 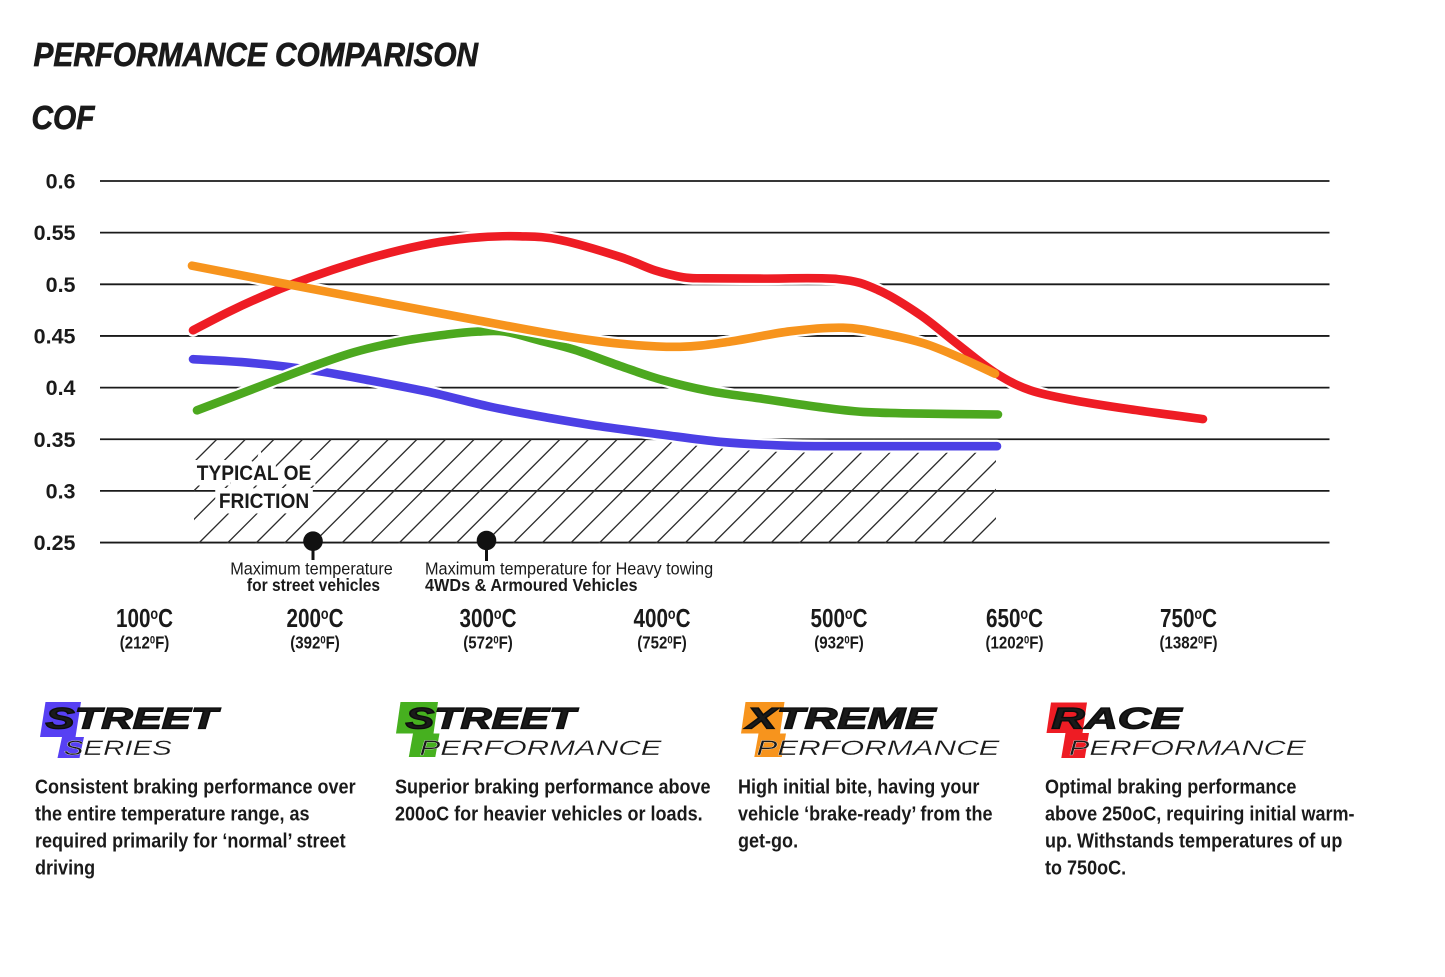 What do you see at coordinates (662, 642) in the screenshot?
I see `svg-text: (7520F)` at bounding box center [662, 642].